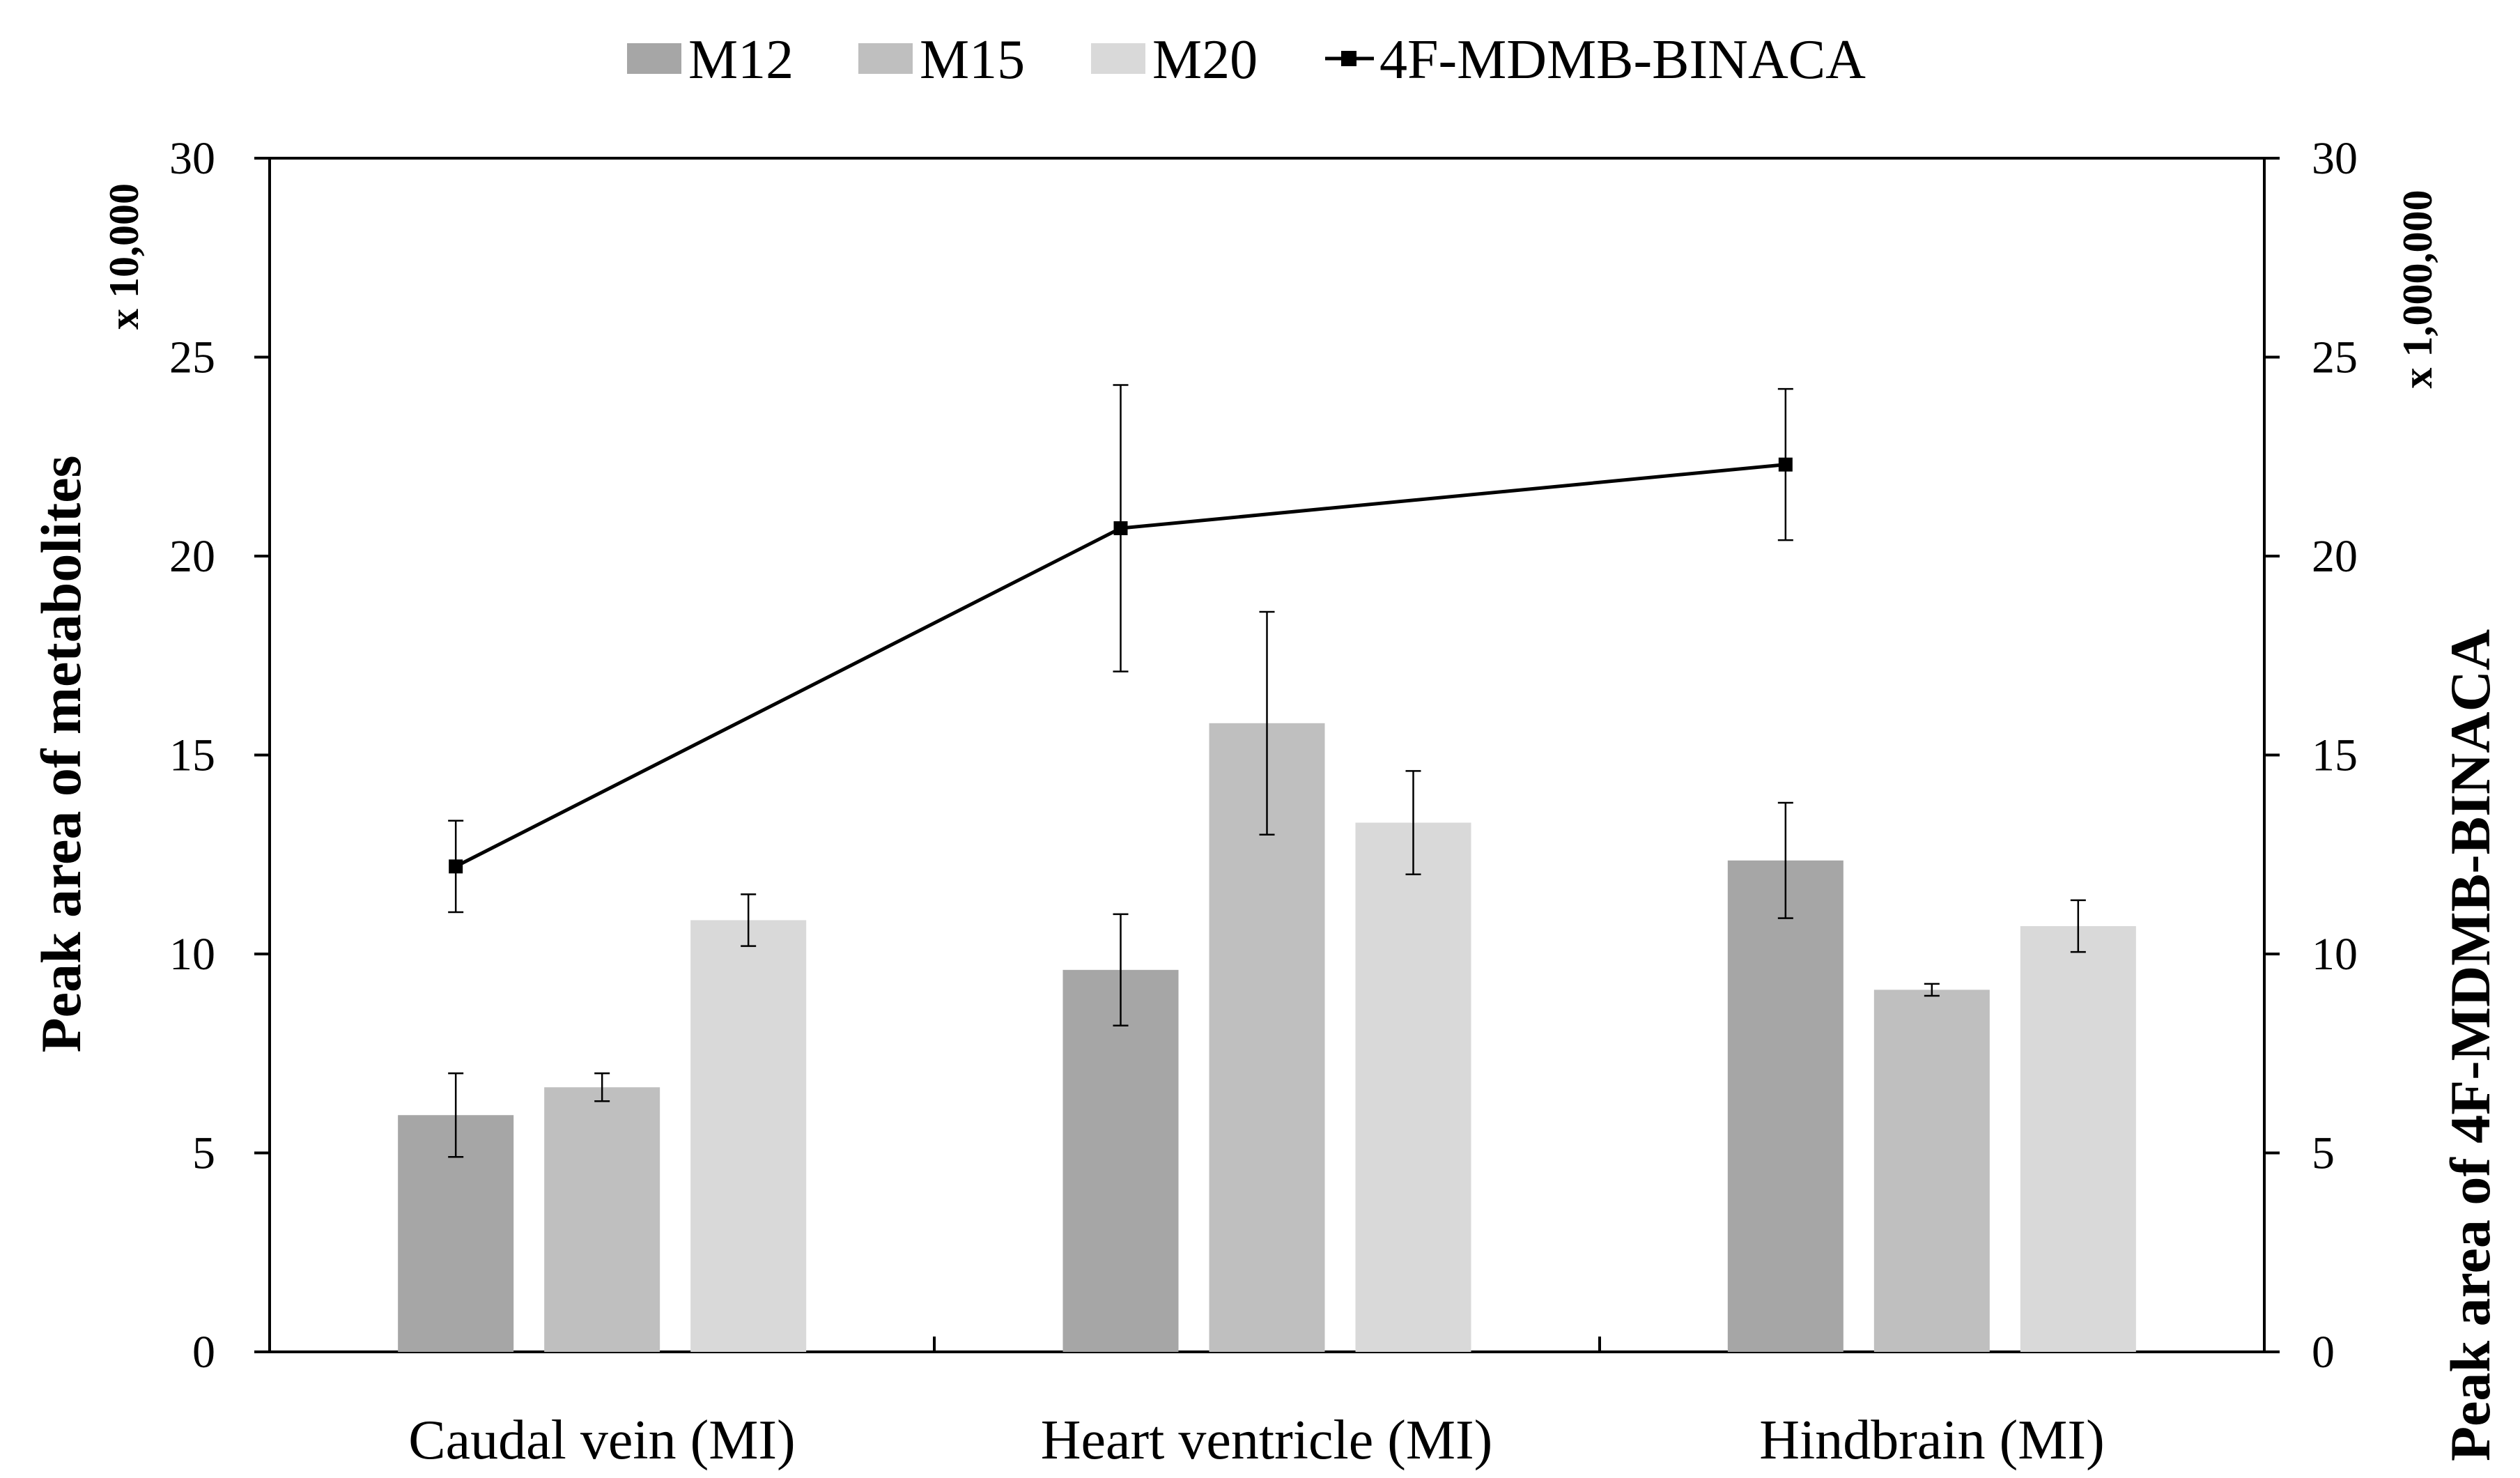 The width and height of the screenshot is (2520, 1478). Describe the element at coordinates (1623, 60) in the screenshot. I see `legend-label-4f: 4F-MDMB-BINACA` at that location.